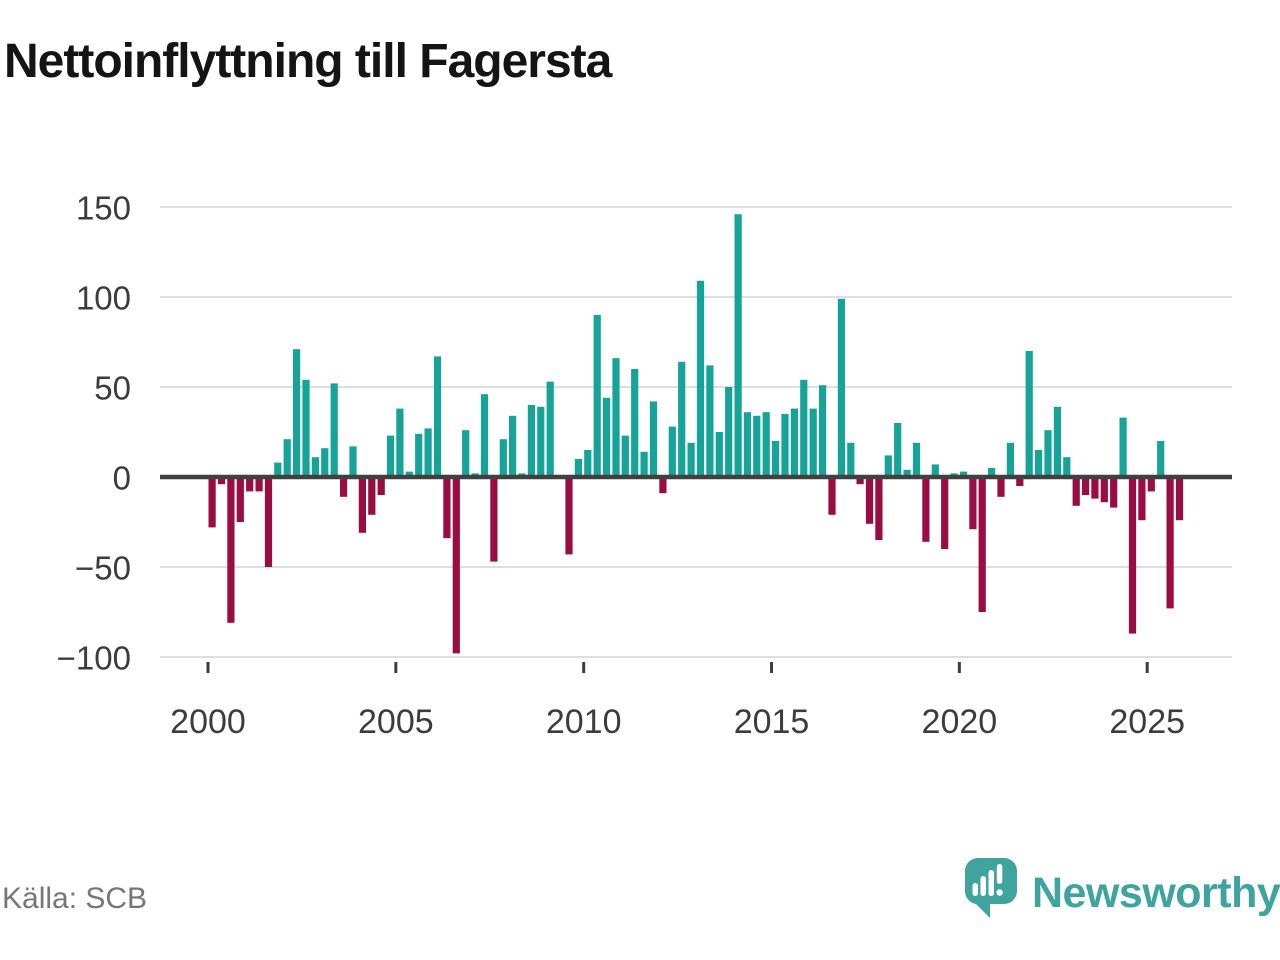 The height and width of the screenshot is (960, 1280). What do you see at coordinates (999, 892) in the screenshot?
I see `logo-exclamation-dot` at bounding box center [999, 892].